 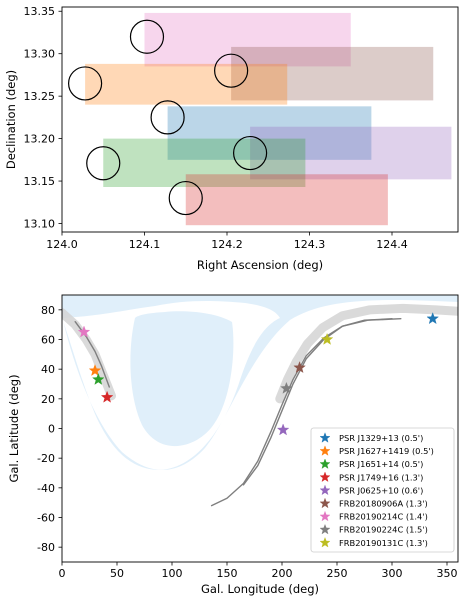 What do you see at coordinates (46, 458) in the screenshot?
I see `p2-ytick-3: -20` at bounding box center [46, 458].